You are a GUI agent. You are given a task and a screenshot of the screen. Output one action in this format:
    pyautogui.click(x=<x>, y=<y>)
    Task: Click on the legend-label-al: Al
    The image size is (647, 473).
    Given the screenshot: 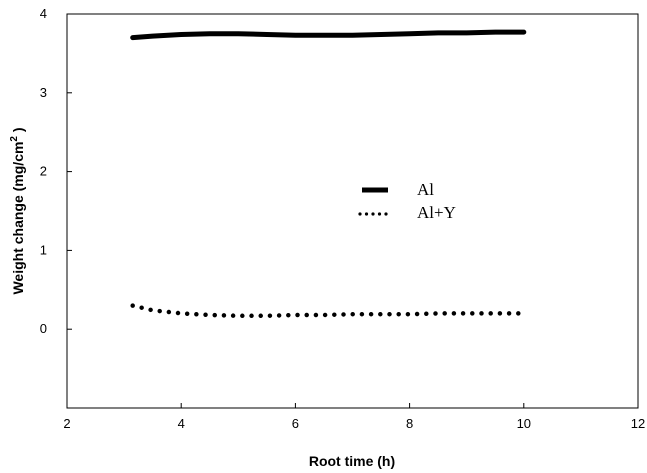 What is the action you would take?
    pyautogui.click(x=425, y=189)
    